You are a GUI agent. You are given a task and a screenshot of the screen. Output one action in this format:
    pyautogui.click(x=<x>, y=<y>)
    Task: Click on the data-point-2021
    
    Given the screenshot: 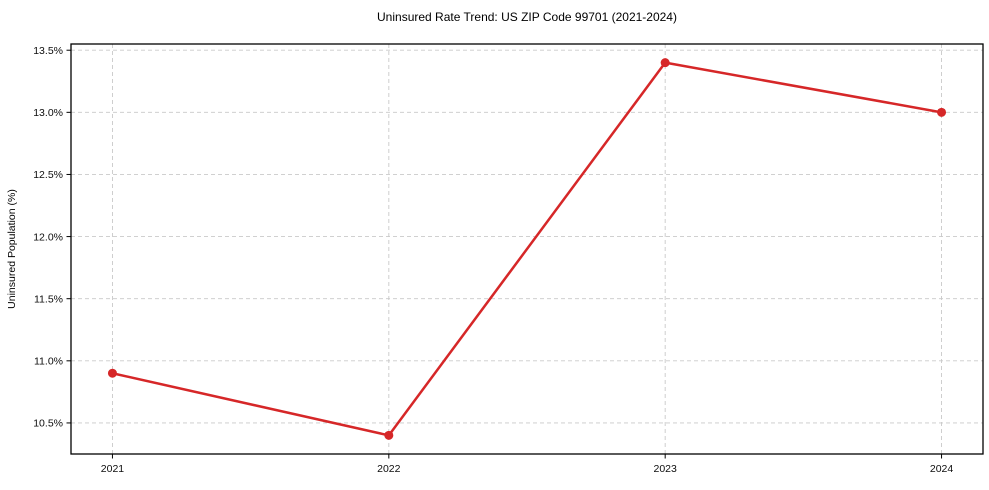 What is the action you would take?
    pyautogui.click(x=112, y=373)
    